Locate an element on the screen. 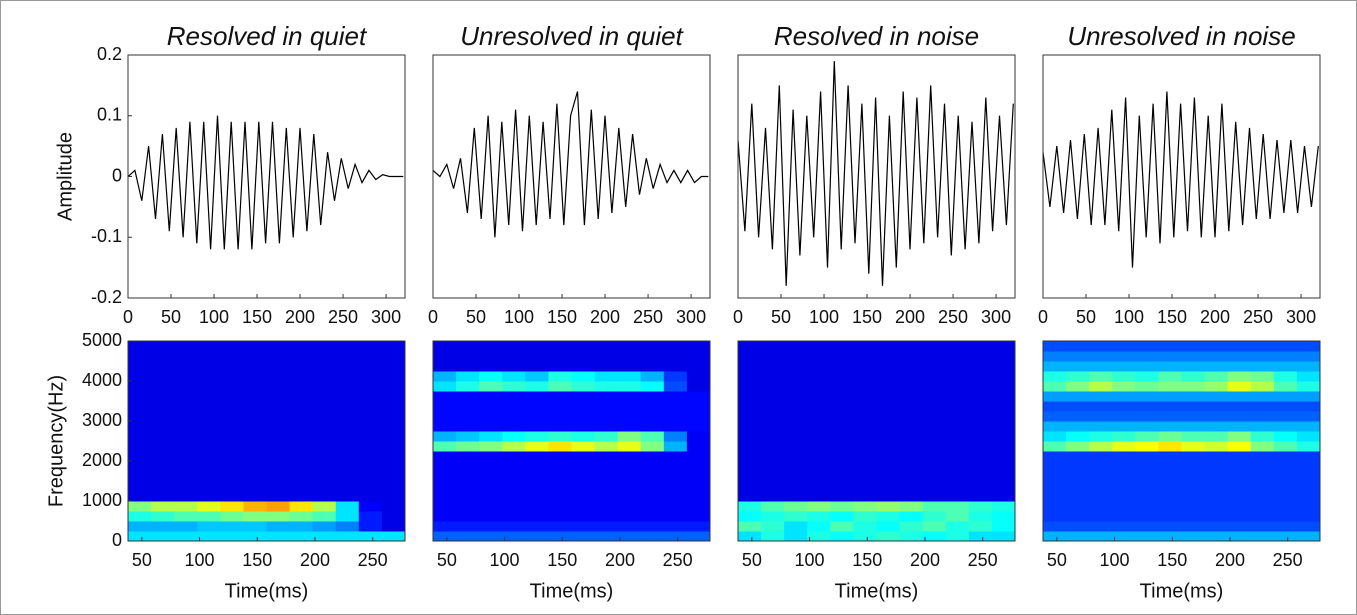 This screenshot has height=615, width=1357. plot-frame is located at coordinates (266, 441).